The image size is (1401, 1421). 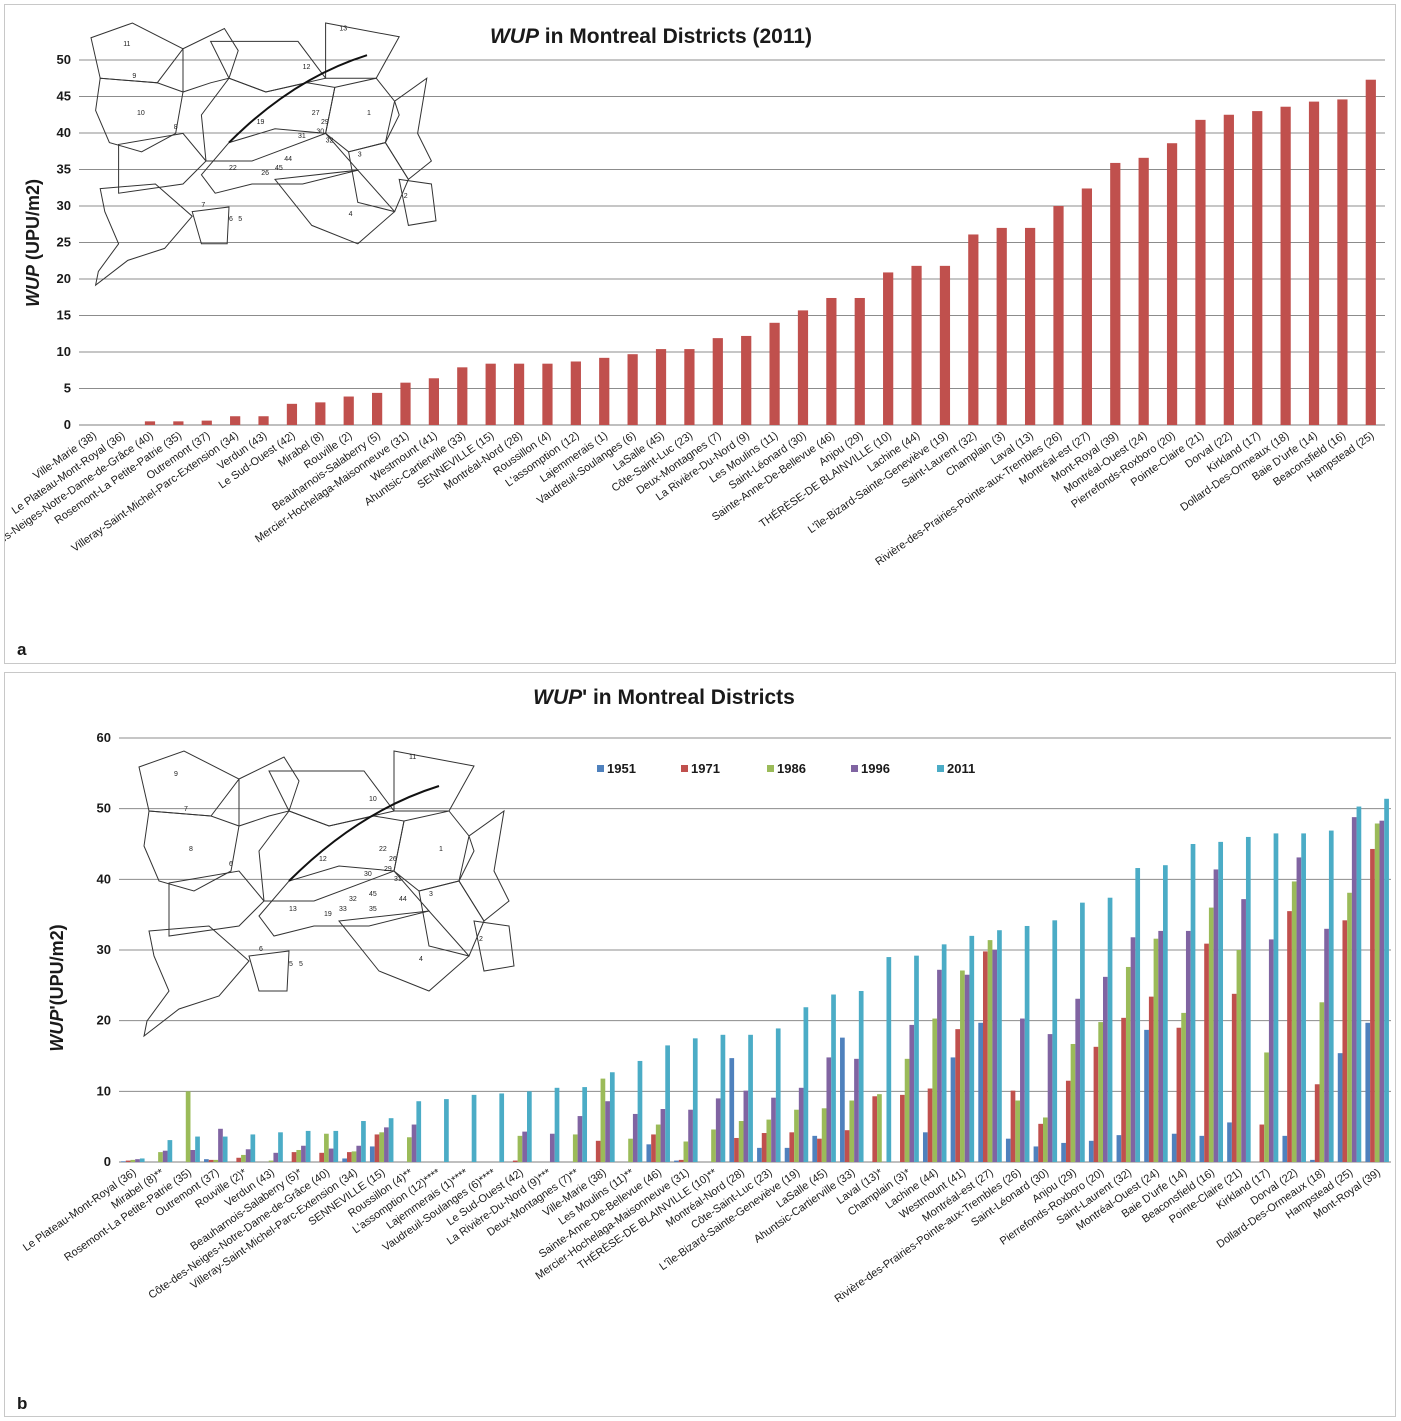 What do you see at coordinates (240, 219) in the screenshot?
I see `map-district-number: 5` at bounding box center [240, 219].